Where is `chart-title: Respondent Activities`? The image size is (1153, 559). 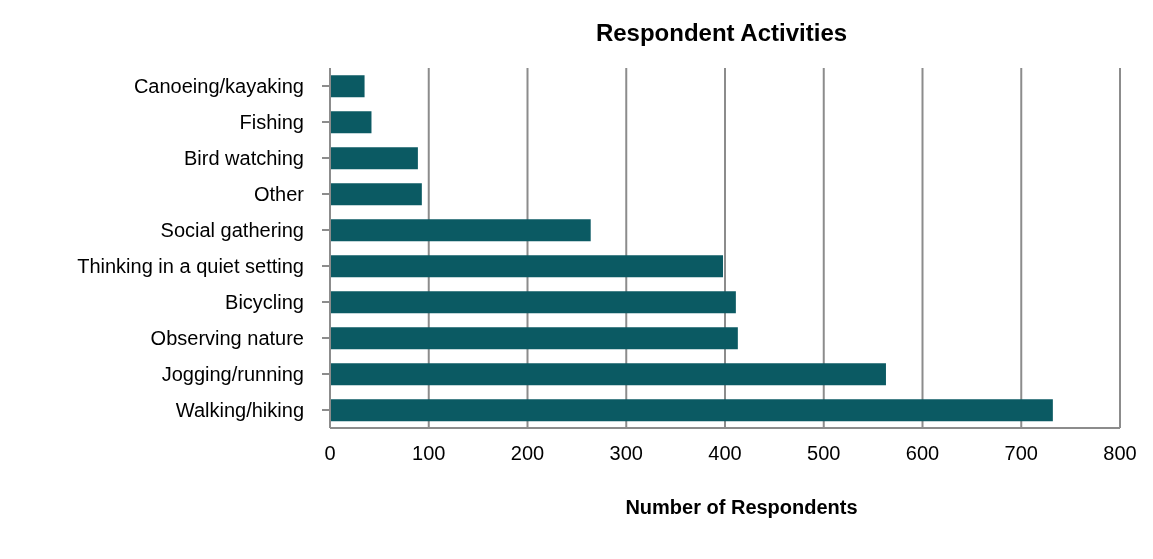
chart-title: Respondent Activities is located at coordinates (721, 33).